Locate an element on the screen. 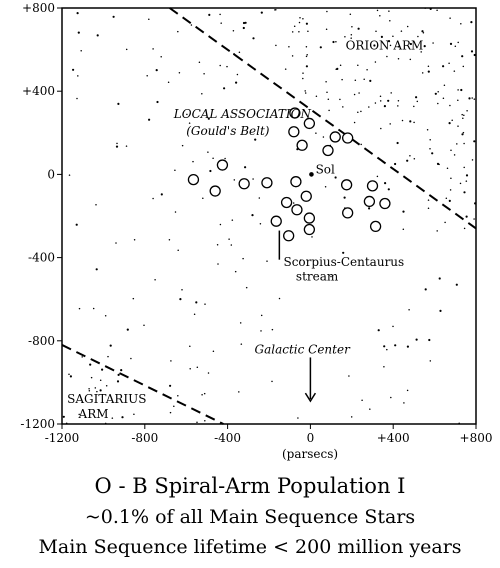 The image size is (500, 568). x-tick-label: +800 is located at coordinates (476, 438).